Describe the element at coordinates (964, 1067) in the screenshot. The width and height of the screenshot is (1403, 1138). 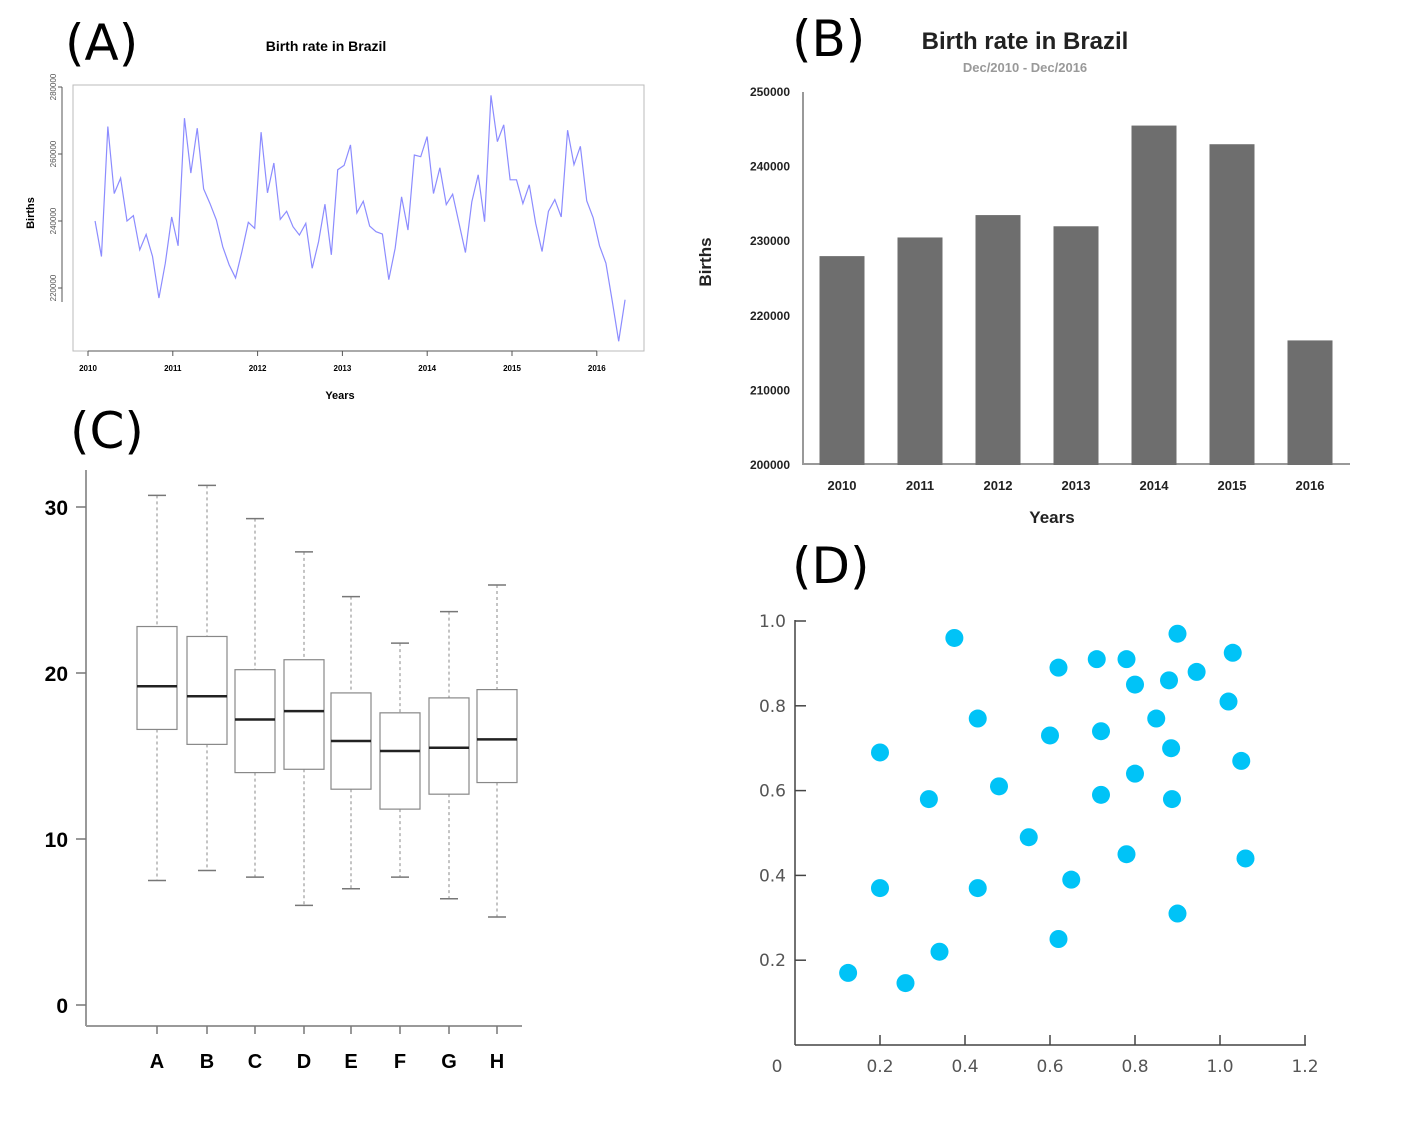
I see `chart-d-x-tick-label: 0.4` at that location.